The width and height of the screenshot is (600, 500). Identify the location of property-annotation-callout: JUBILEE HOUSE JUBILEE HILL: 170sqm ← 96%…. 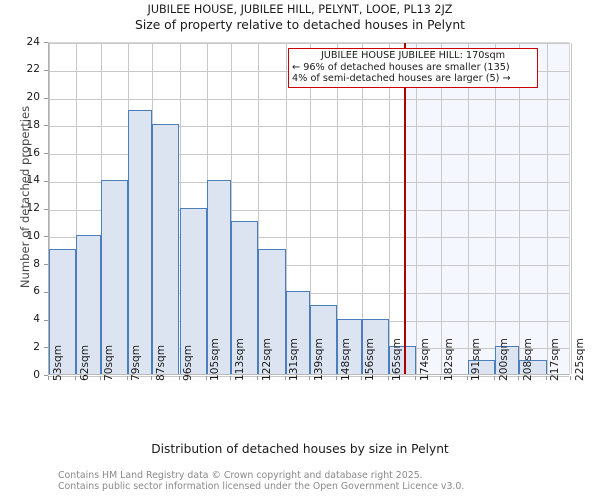
(413, 68).